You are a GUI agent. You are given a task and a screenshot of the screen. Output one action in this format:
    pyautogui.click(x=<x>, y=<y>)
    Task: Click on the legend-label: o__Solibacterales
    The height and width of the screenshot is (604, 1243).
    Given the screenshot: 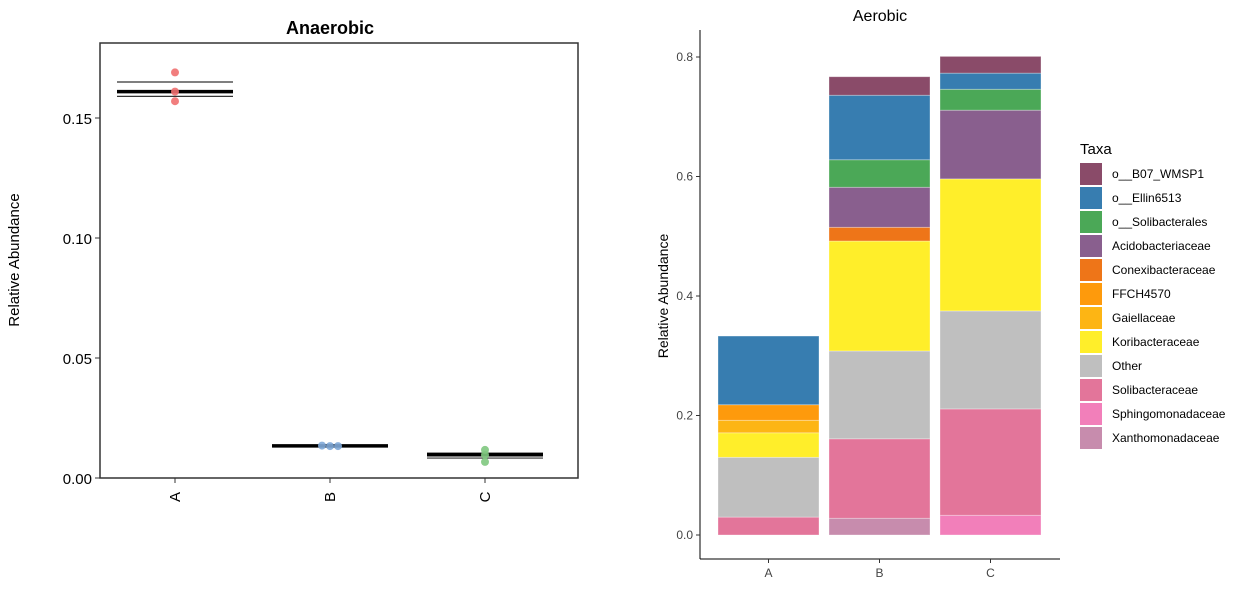 What is the action you would take?
    pyautogui.click(x=1159, y=222)
    